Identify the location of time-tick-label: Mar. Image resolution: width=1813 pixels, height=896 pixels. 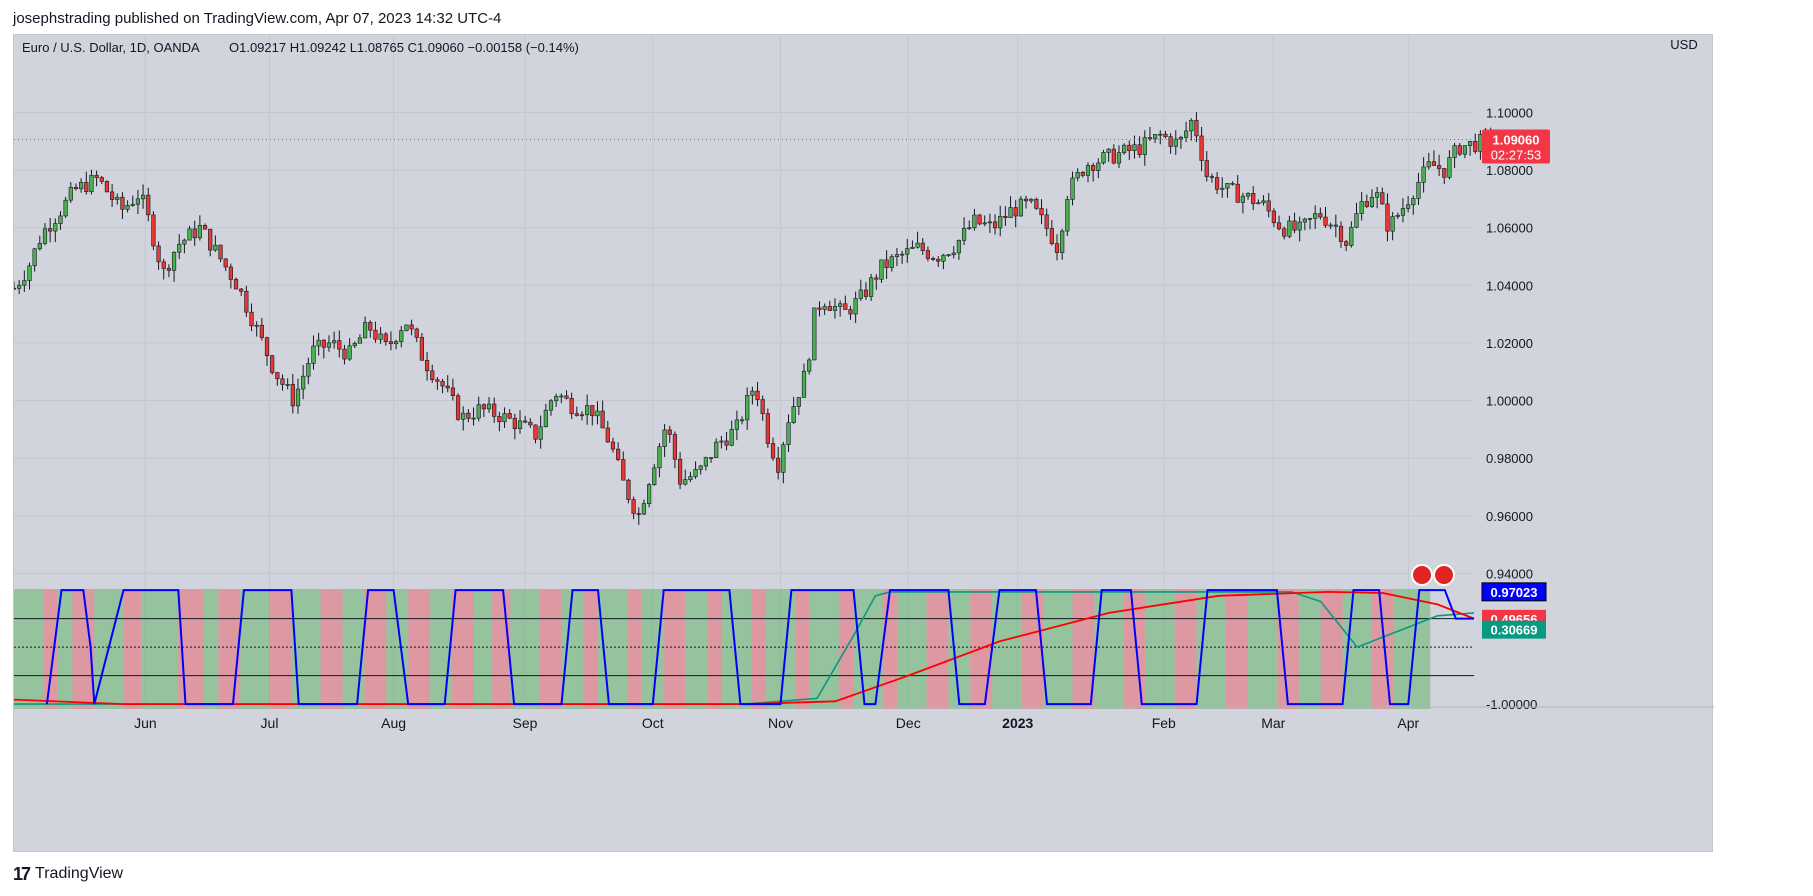
(1273, 723).